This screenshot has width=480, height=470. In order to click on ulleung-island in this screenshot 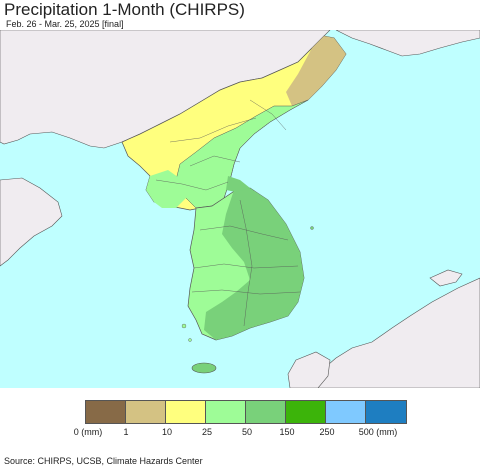, I will do `click(312, 228)`.